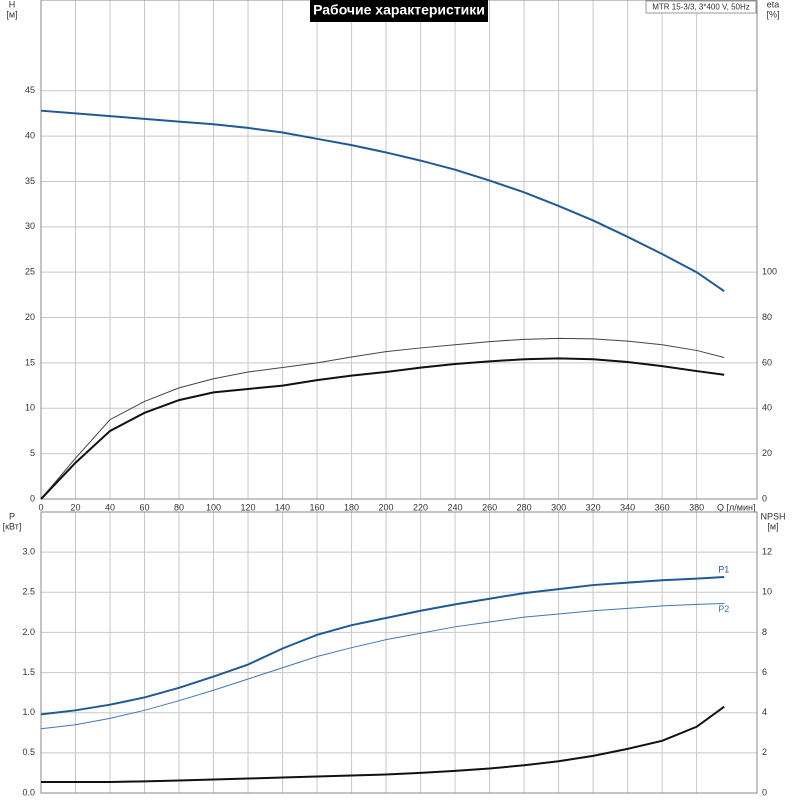  I want to click on y-axis-label: [кВт], so click(12, 526).